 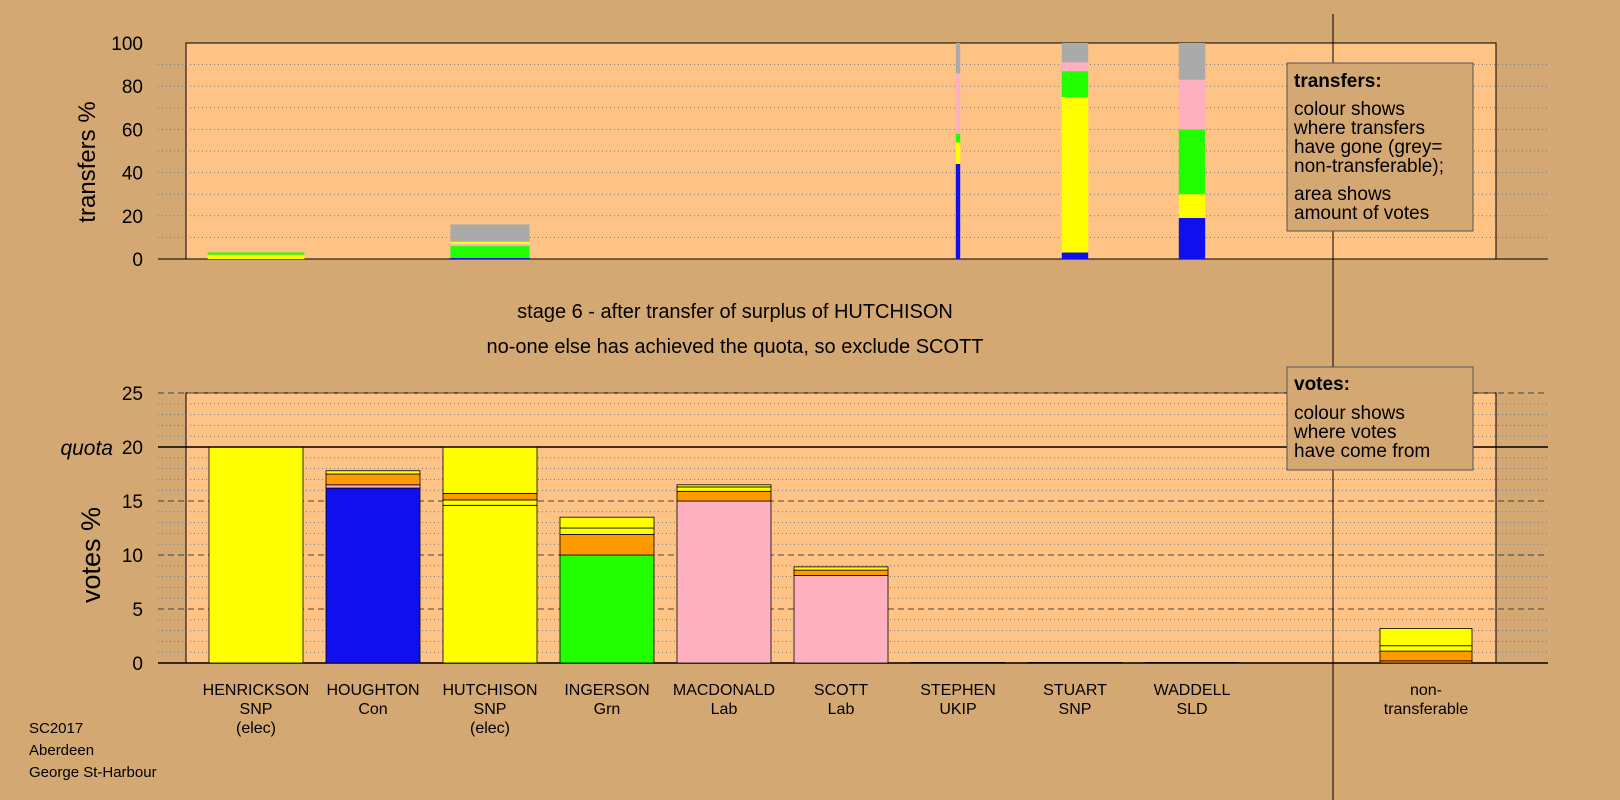 I want to click on votes-y-ticks: 0 5 10 15 20 25, so click(x=132, y=529).